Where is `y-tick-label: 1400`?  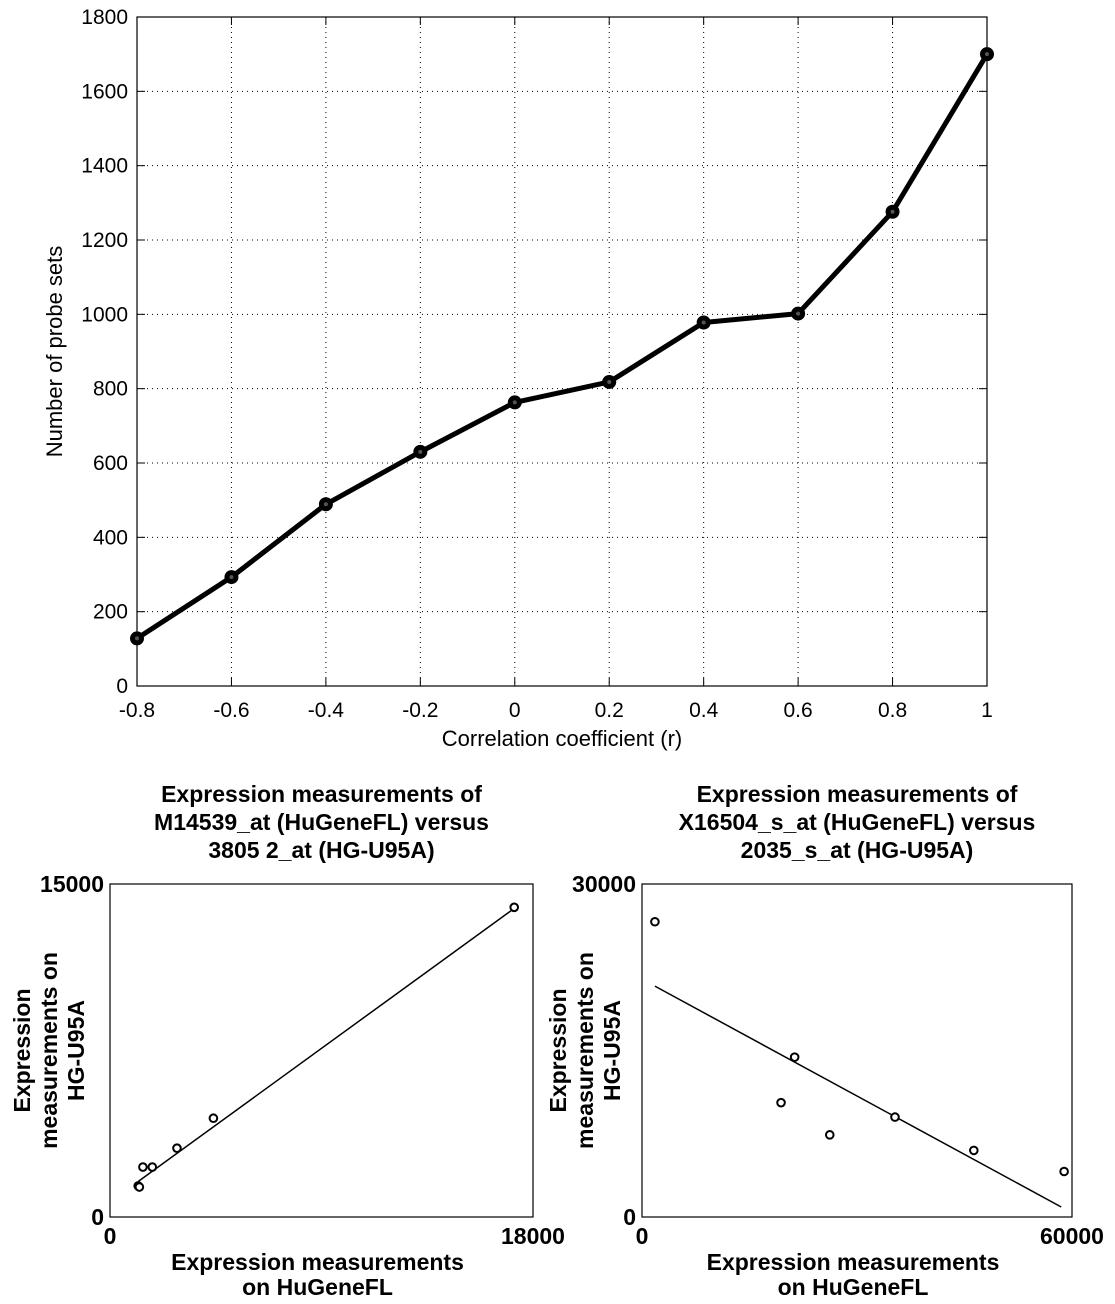
y-tick-label: 1400 is located at coordinates (104, 166).